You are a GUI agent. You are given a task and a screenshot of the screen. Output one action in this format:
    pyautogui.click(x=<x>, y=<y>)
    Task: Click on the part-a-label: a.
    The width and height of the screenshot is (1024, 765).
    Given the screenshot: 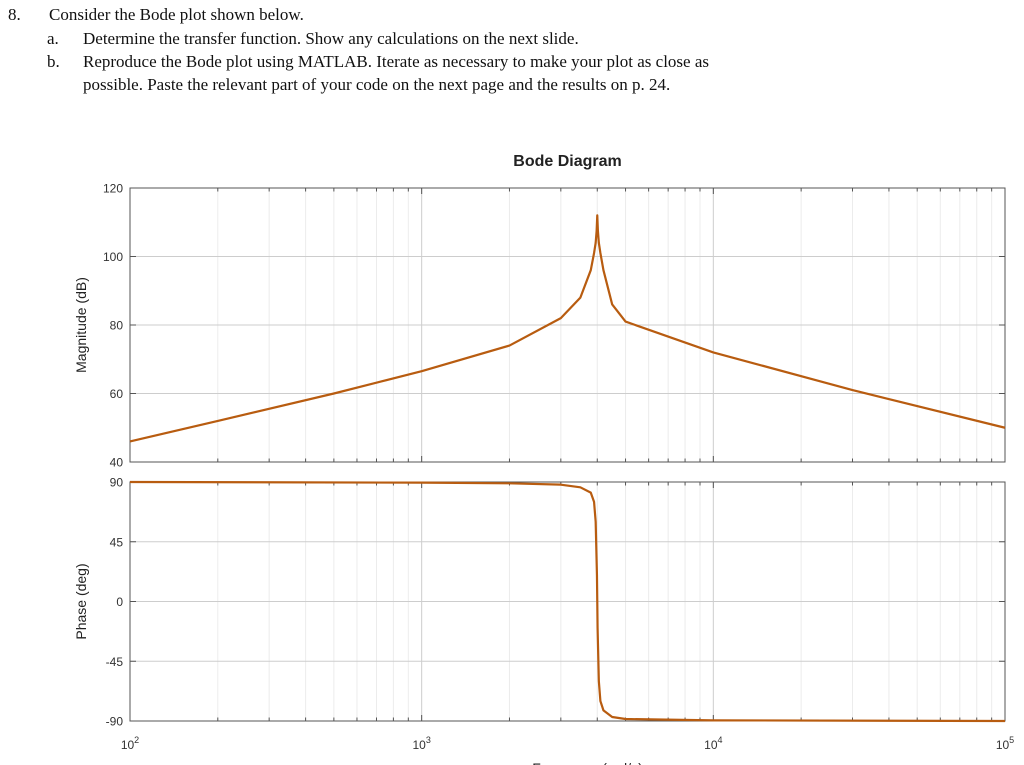 What is the action you would take?
    pyautogui.click(x=53, y=38)
    